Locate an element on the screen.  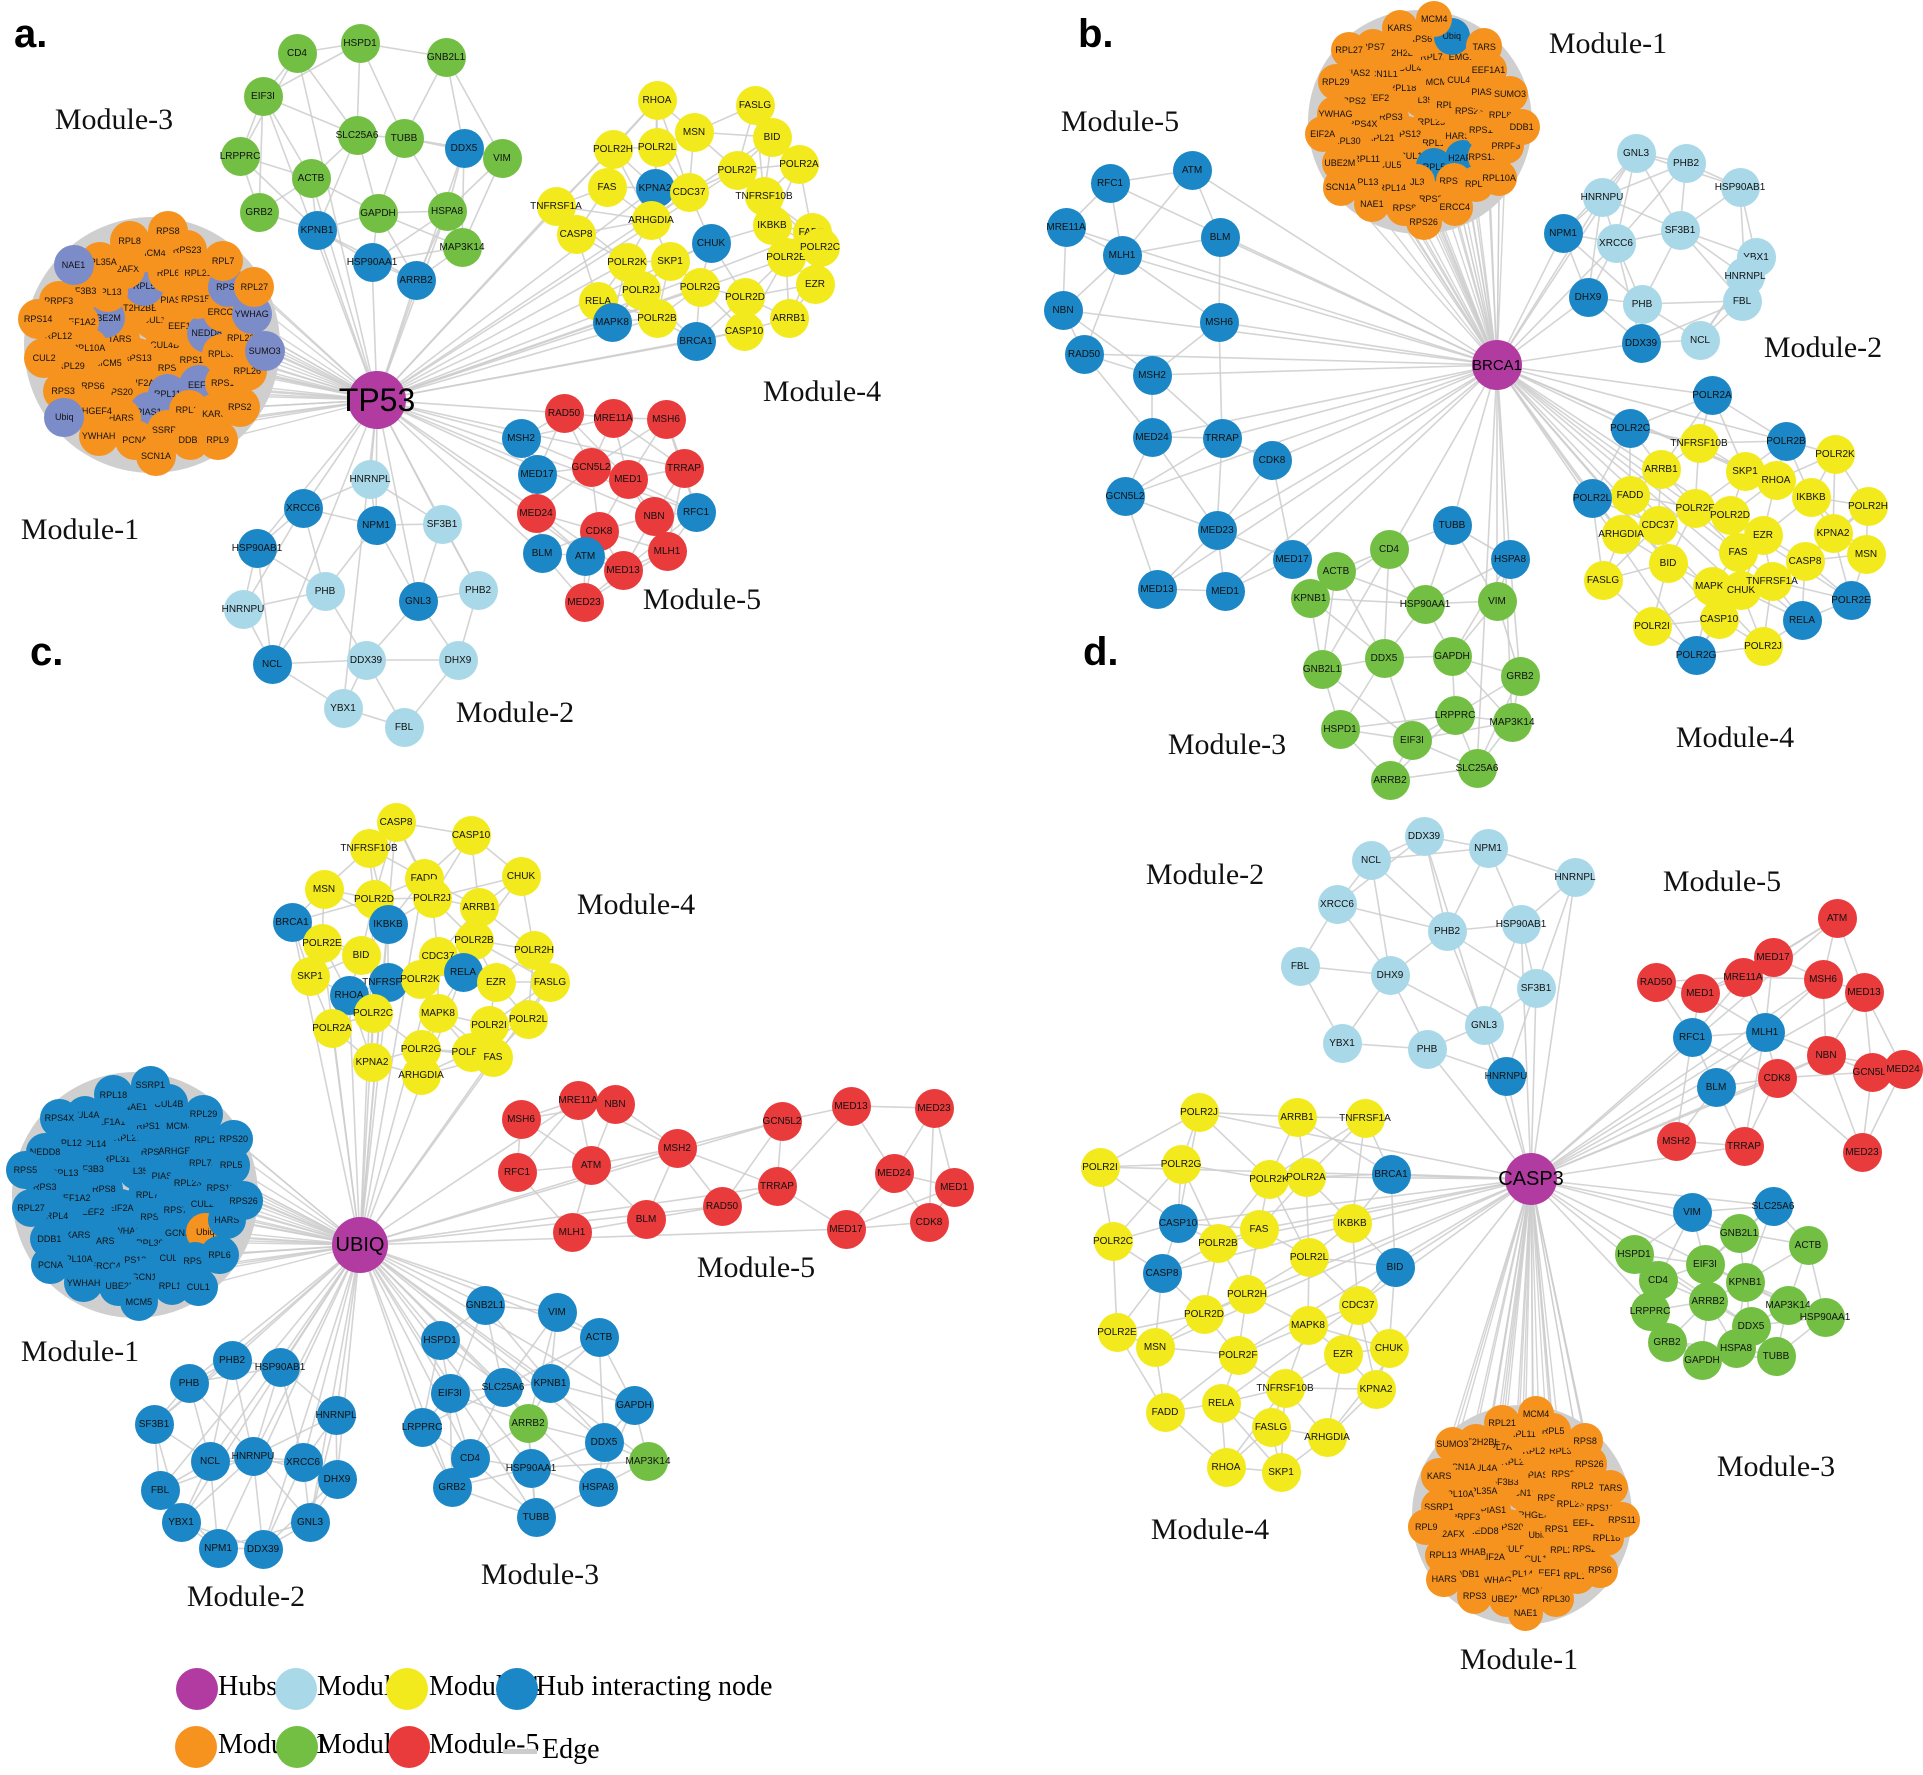
ball-gene-node: SUMO3 is located at coordinates (1452, 1444).